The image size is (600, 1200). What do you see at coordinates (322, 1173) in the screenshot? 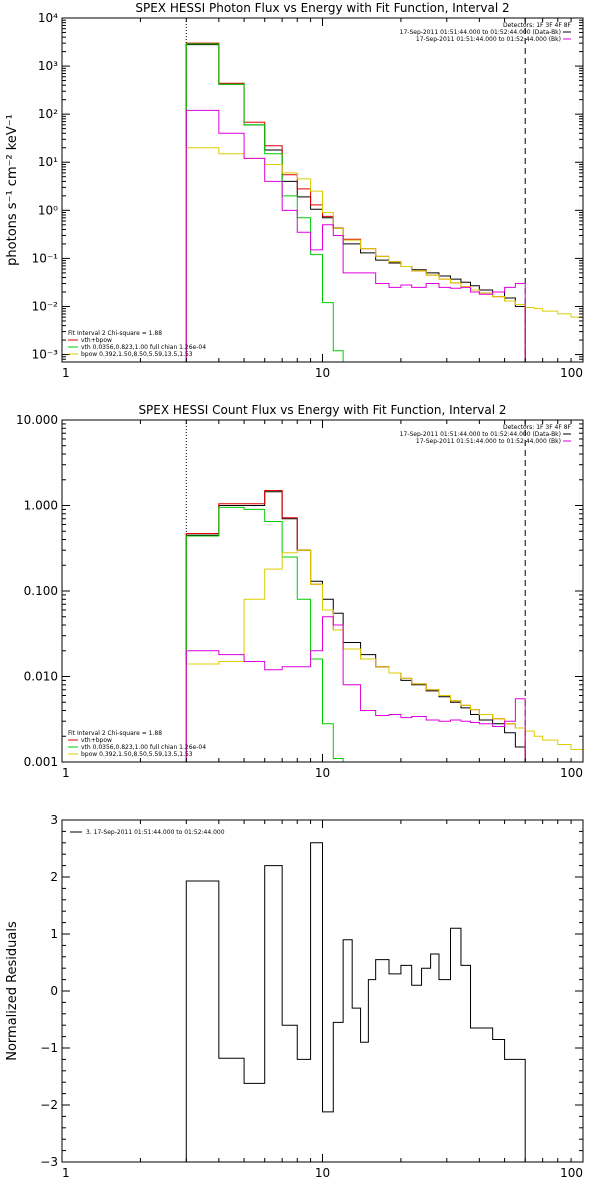
I see `residuals-xtick-label: 10` at bounding box center [322, 1173].